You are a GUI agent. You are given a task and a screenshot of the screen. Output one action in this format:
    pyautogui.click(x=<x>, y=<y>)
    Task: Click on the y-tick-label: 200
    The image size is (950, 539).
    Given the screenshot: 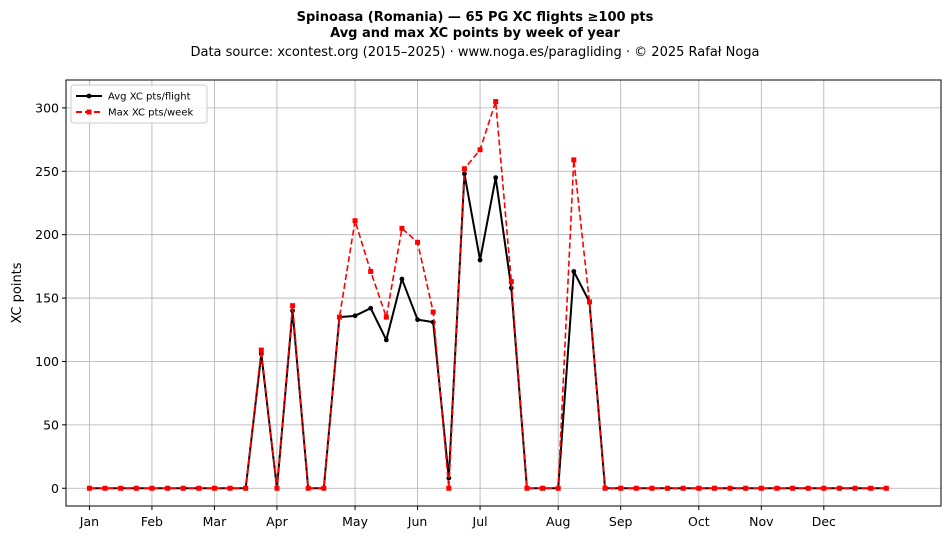 What is the action you would take?
    pyautogui.click(x=47, y=234)
    